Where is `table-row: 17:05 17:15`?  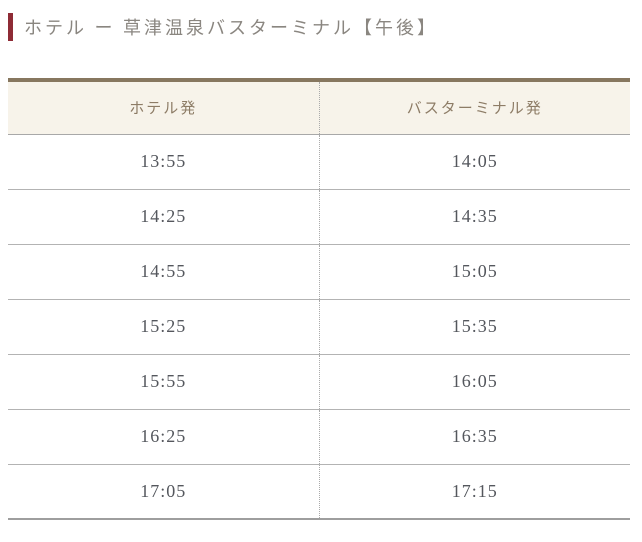
table-row: 17:05 17:15 is located at coordinates (319, 491).